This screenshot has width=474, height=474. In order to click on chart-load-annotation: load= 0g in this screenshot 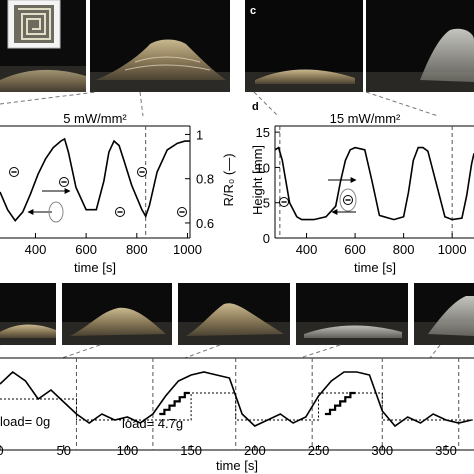, I will do `click(25, 421)`.